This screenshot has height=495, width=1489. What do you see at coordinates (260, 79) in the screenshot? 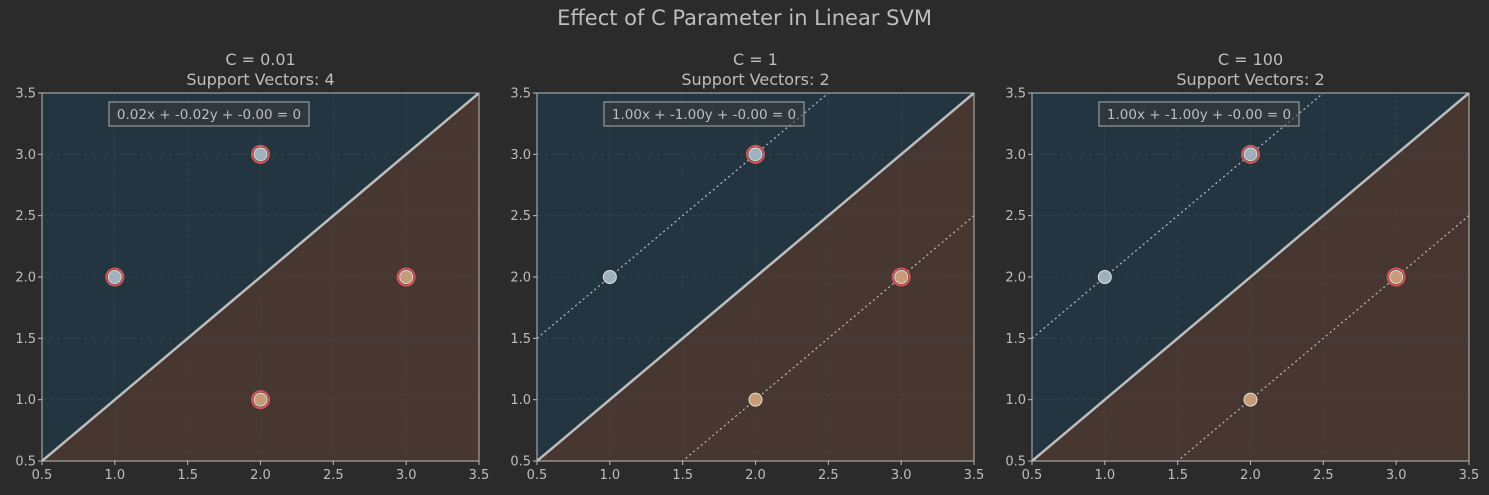
I see `panel-subtitle: Support Vectors: 4` at bounding box center [260, 79].